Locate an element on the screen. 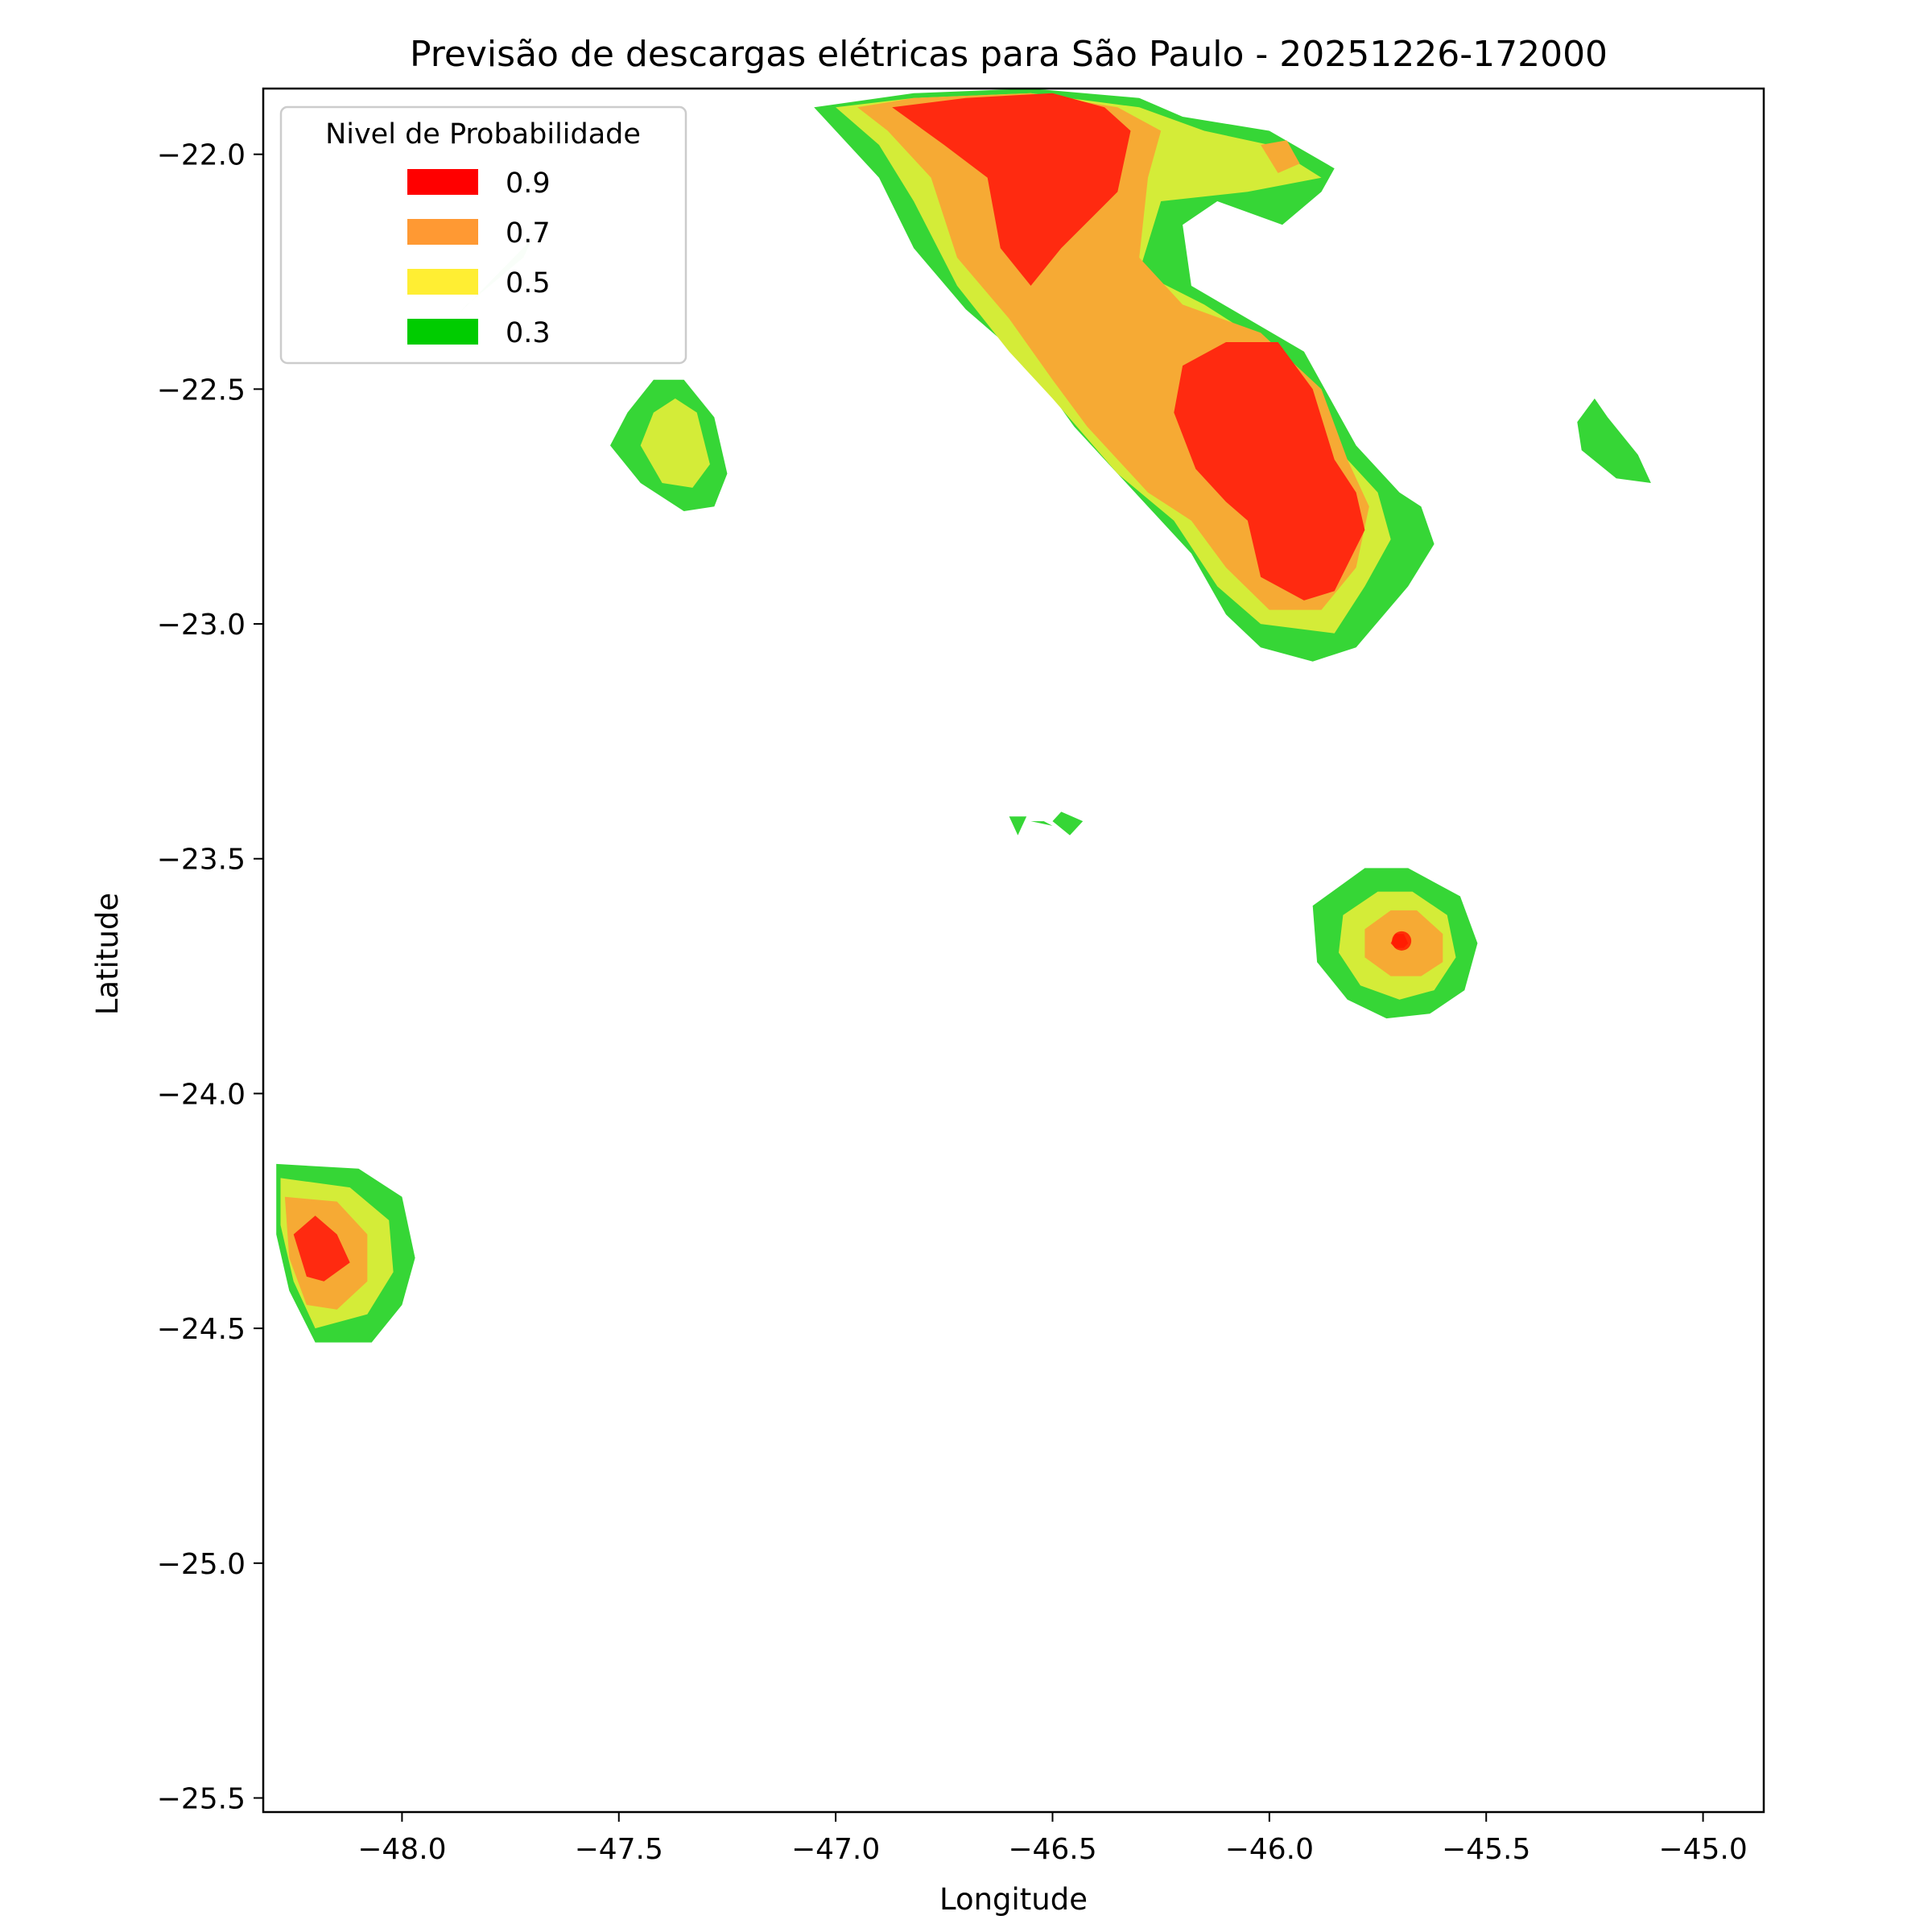 The width and height of the screenshot is (1932, 1932). y-tick-label-4: −24.0 is located at coordinates (201, 1094).